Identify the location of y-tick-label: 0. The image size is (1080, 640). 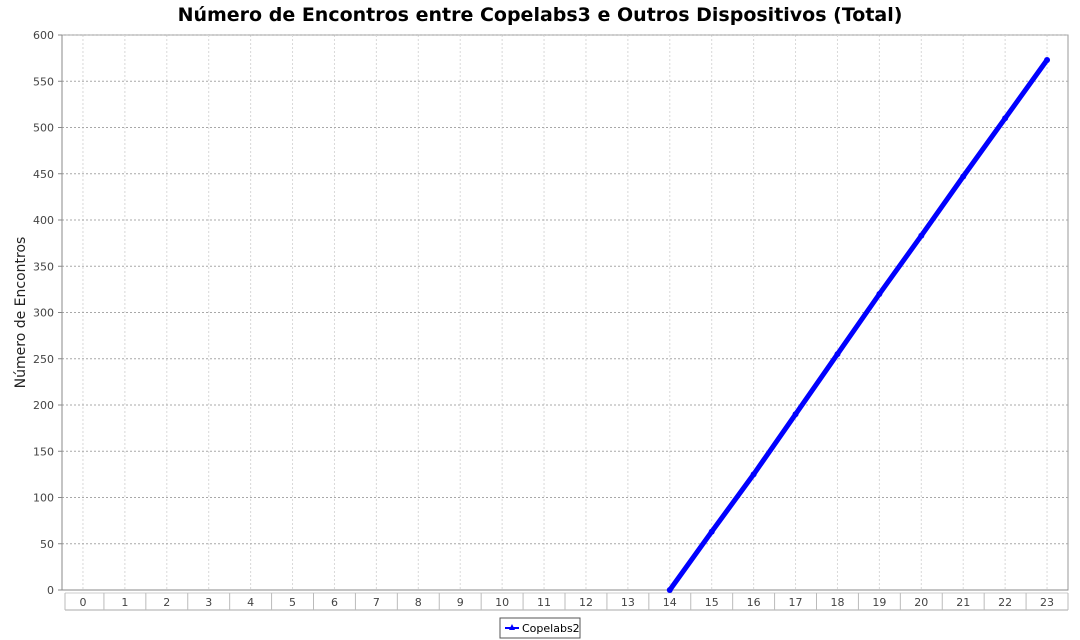
(50, 590).